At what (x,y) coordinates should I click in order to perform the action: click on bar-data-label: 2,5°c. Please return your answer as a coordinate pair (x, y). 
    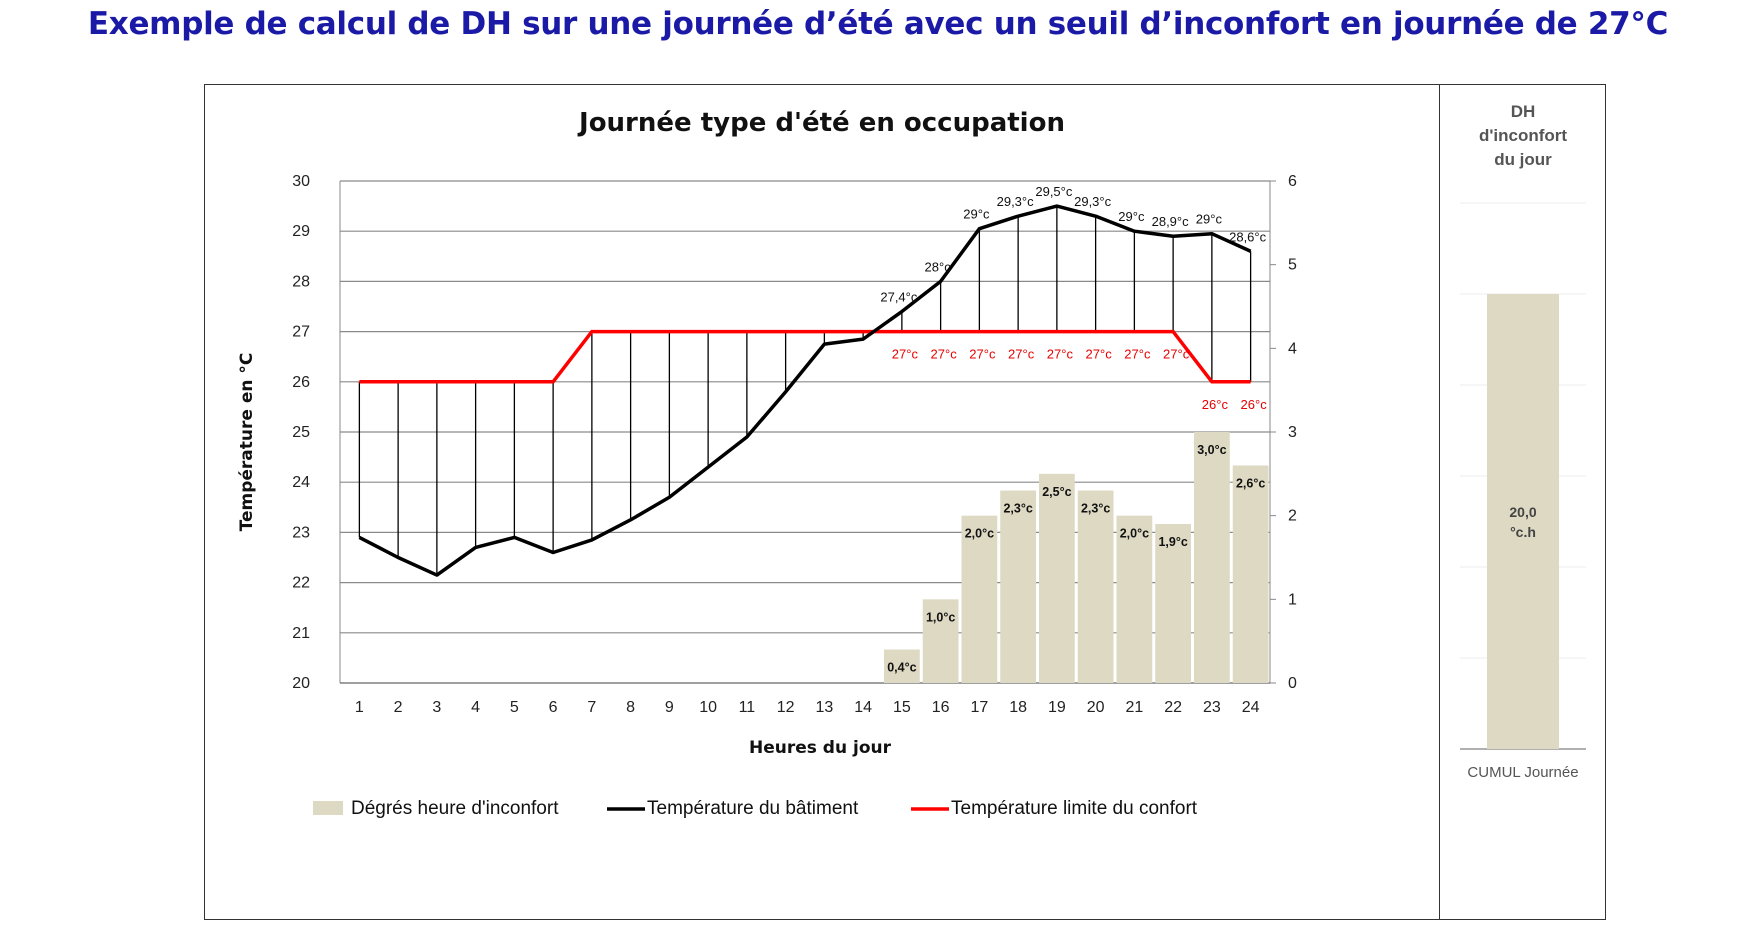
    Looking at the image, I should click on (1056, 492).